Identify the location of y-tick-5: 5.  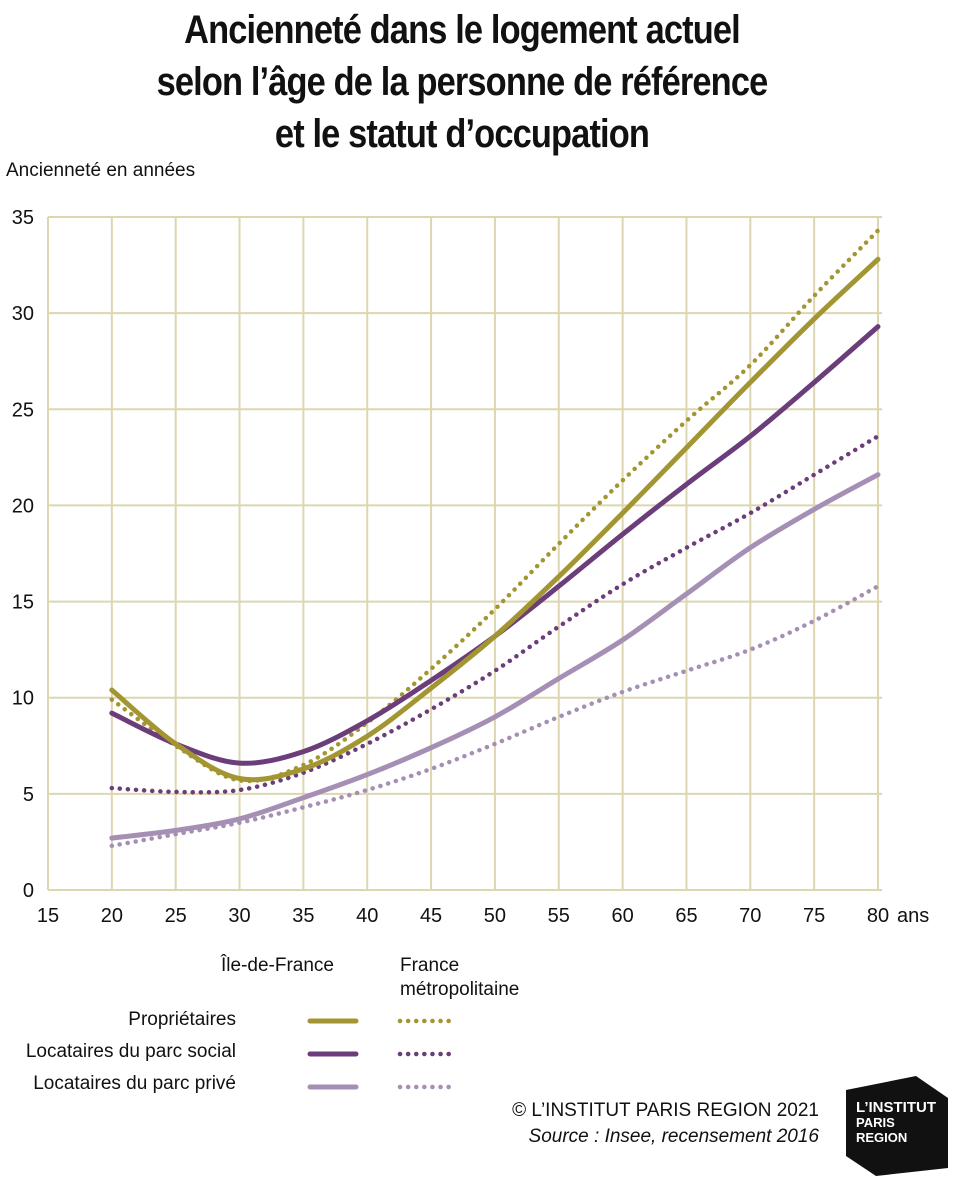
(28, 795).